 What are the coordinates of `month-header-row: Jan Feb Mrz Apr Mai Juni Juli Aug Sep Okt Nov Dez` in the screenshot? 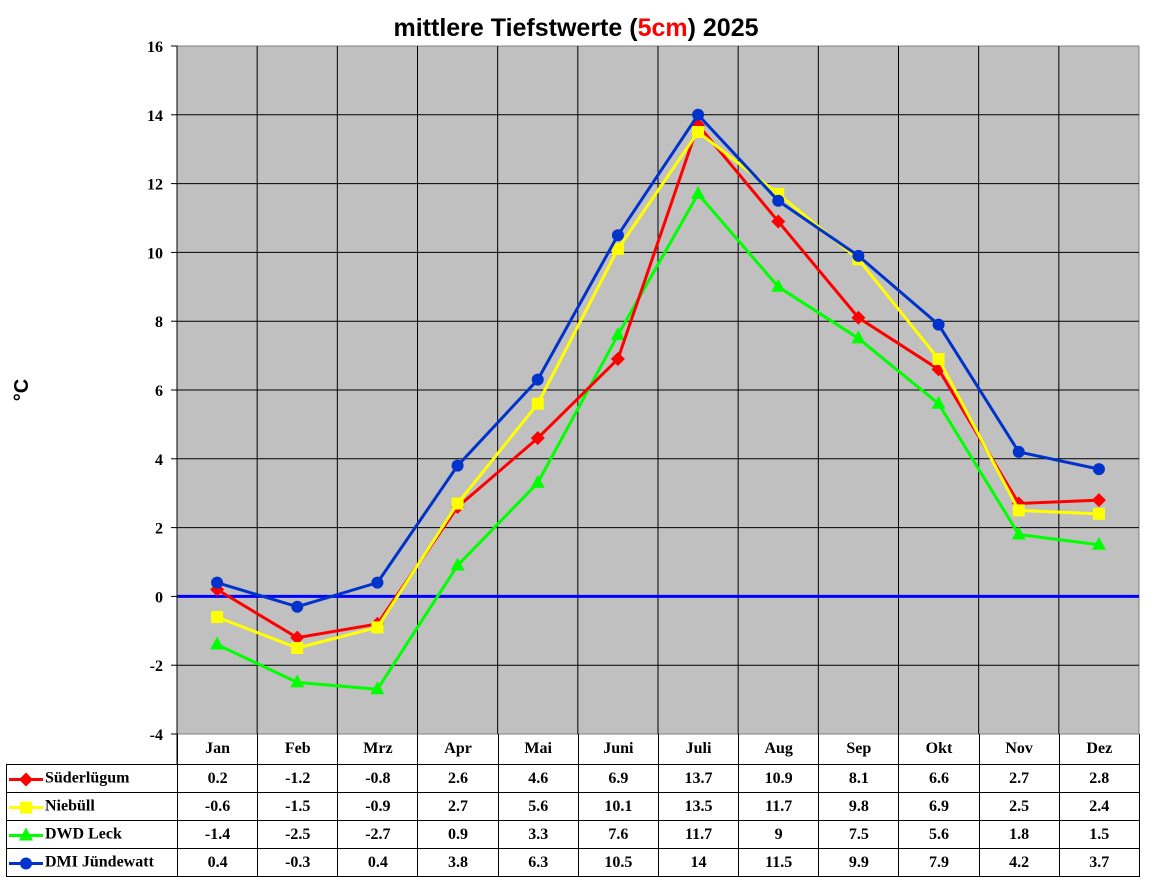 It's located at (573, 749).